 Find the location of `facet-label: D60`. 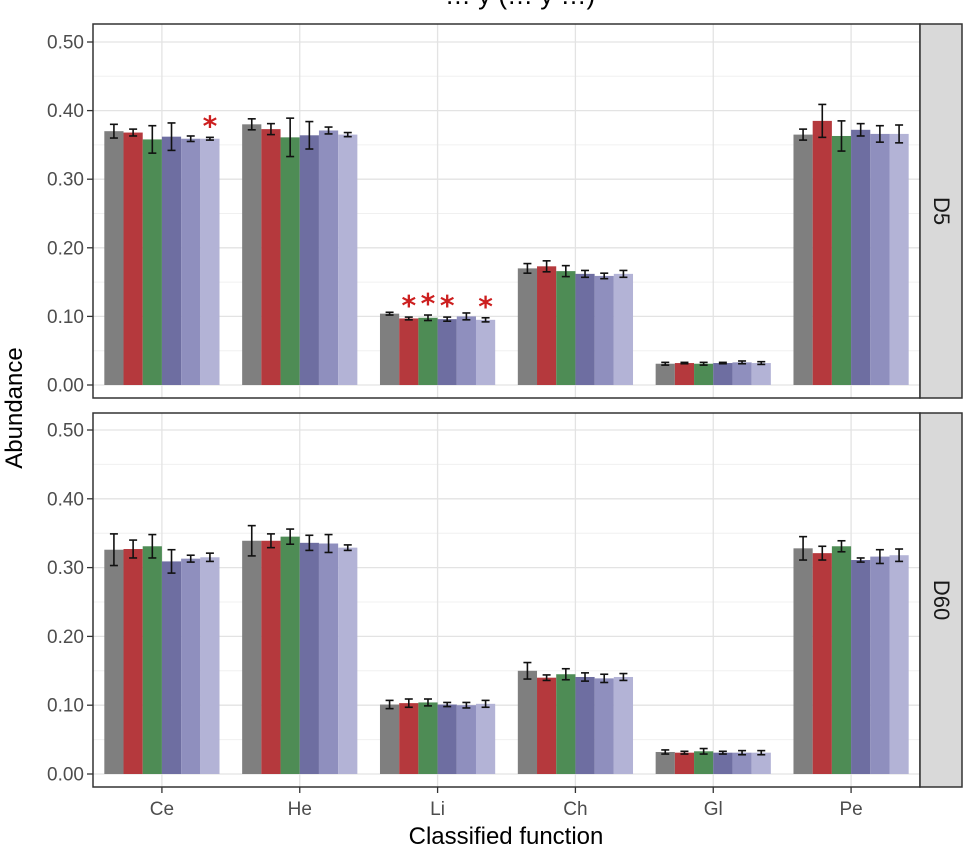

facet-label: D60 is located at coordinates (941, 600).